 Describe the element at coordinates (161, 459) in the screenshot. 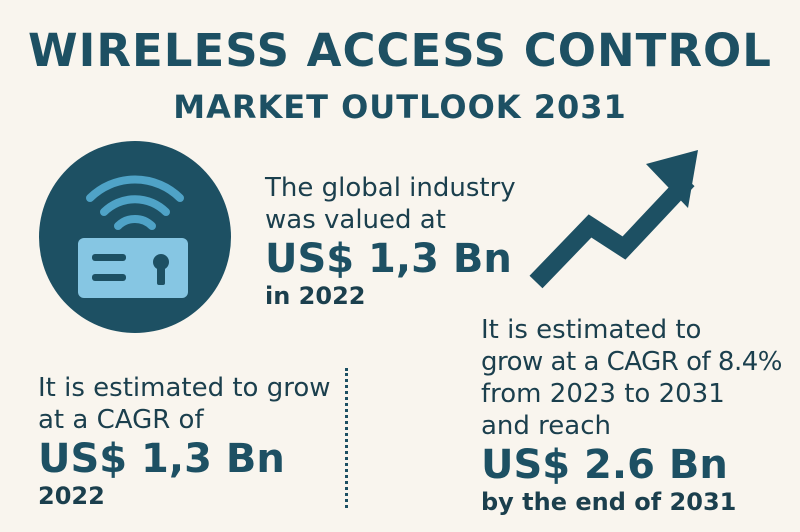

I see `stat-growth-left-amount: US$ 1,3 Bn` at that location.